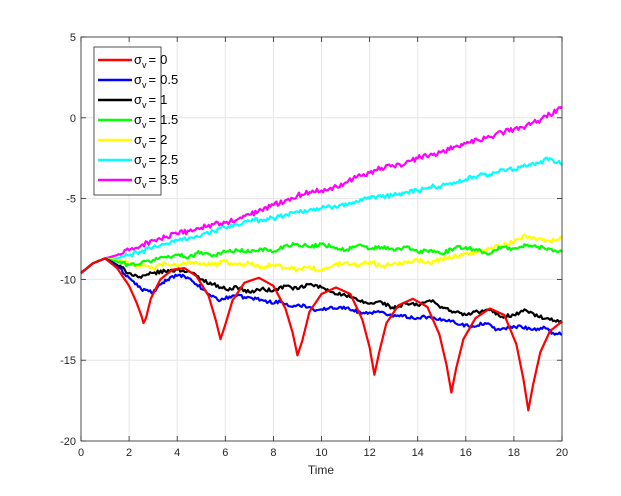 This screenshot has height=496, width=621. Describe the element at coordinates (68, 361) in the screenshot. I see `y-tick-label: -15` at that location.